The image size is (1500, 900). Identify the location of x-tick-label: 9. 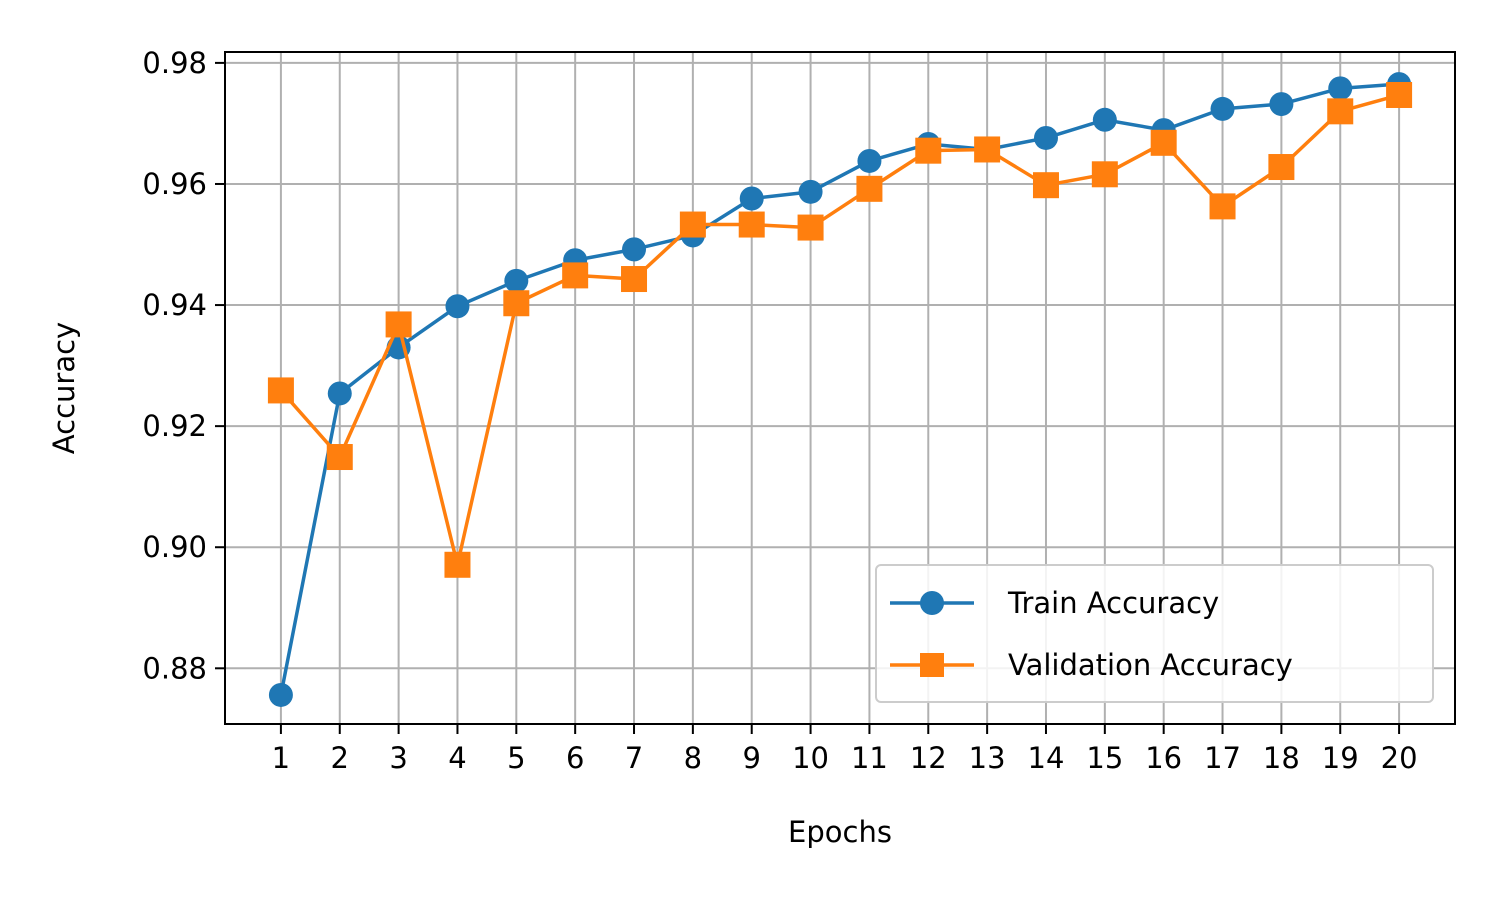
(751, 758).